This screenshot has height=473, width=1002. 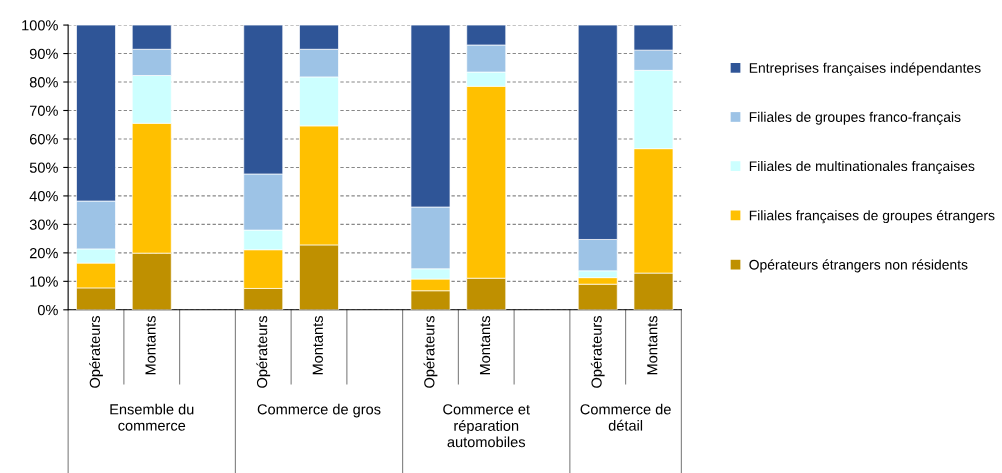 What do you see at coordinates (152, 417) in the screenshot?
I see `text: Ensemble du commerce` at bounding box center [152, 417].